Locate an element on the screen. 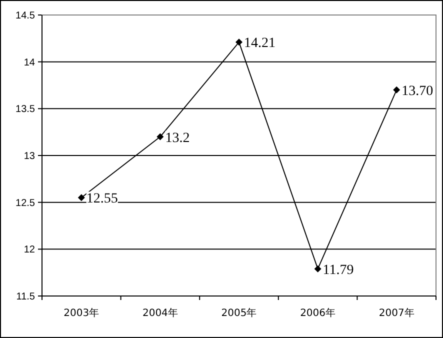 The image size is (443, 338). data-label: 11.79 is located at coordinates (338, 270).